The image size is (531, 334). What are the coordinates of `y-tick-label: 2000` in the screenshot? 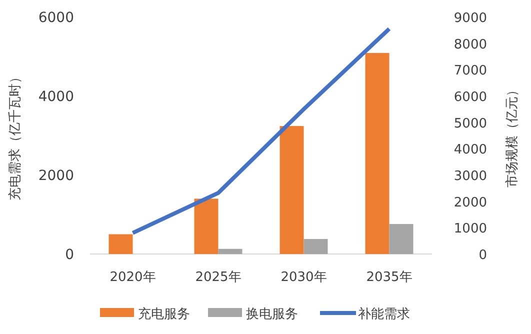 It's located at (56, 176).